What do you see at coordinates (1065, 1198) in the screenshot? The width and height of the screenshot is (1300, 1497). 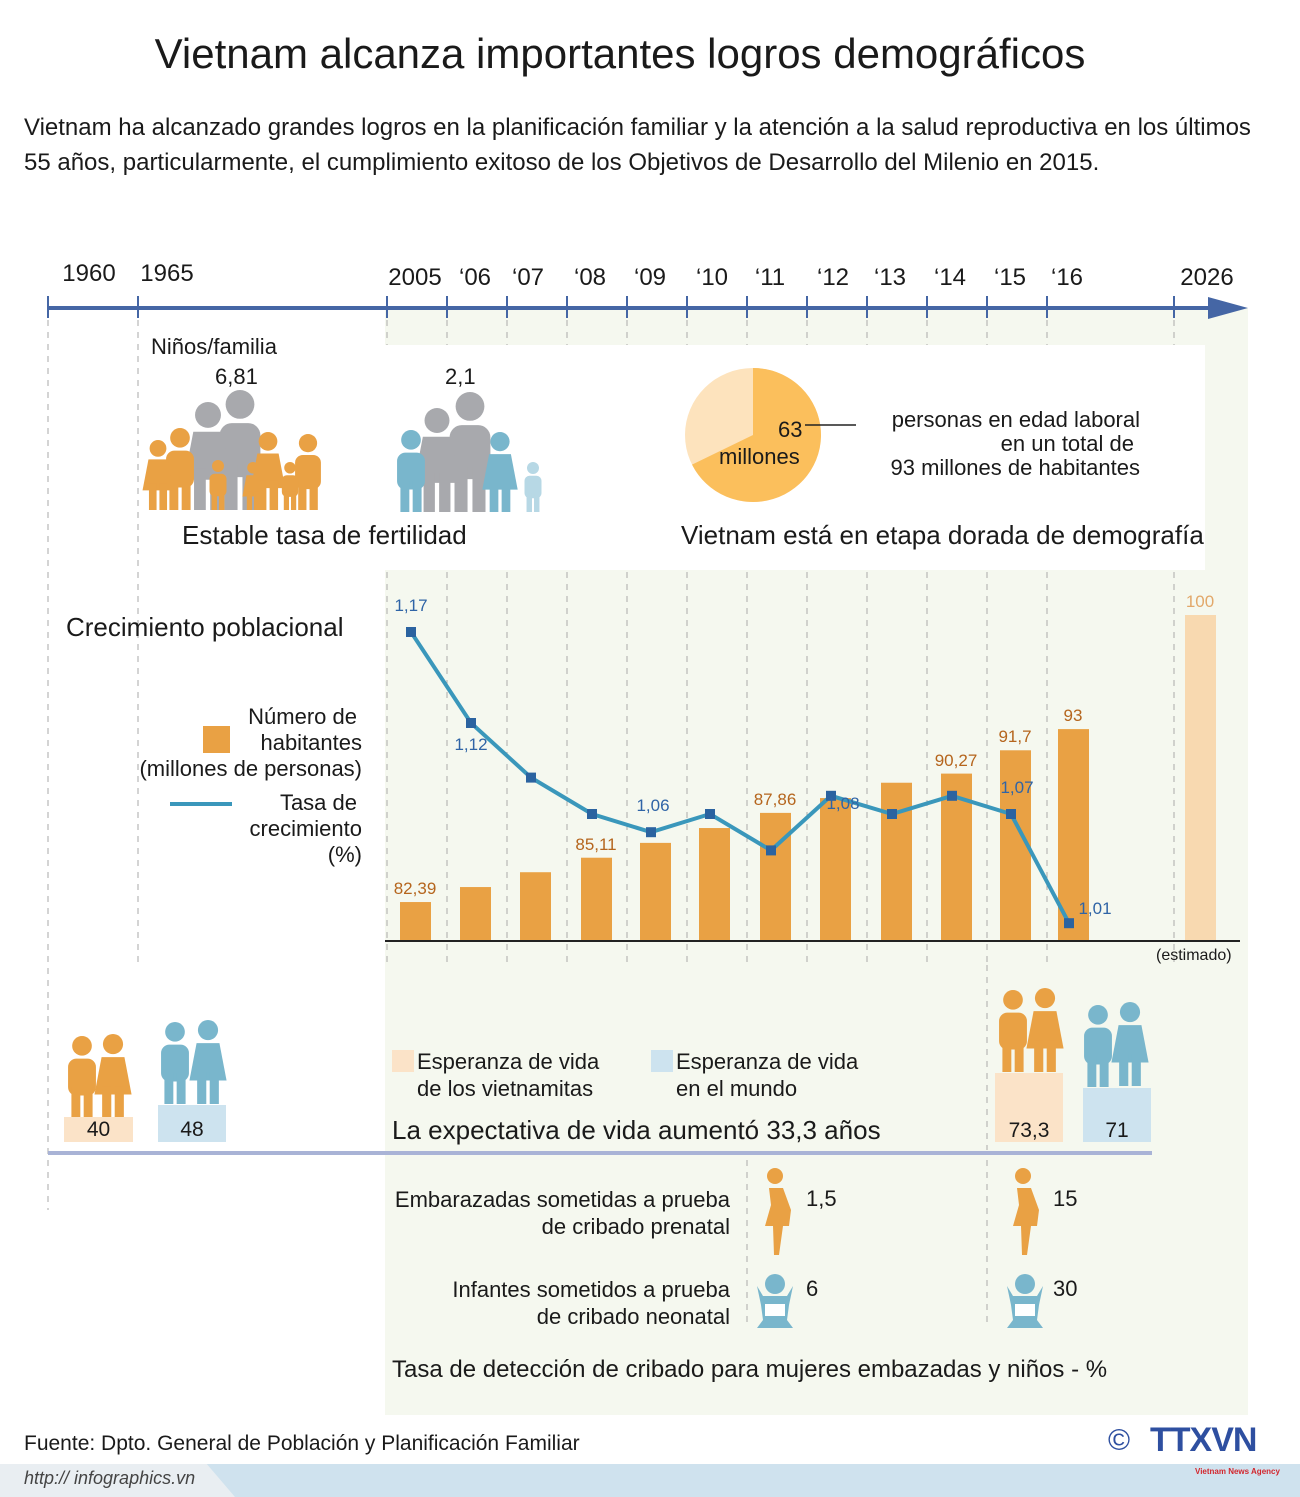 I see `pregnant-2015-value: 15` at bounding box center [1065, 1198].